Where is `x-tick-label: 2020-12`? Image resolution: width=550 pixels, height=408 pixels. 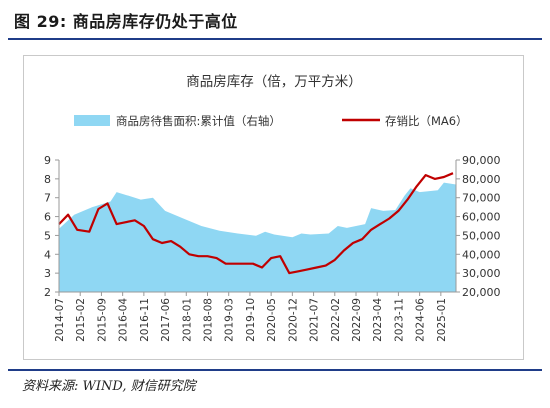
x-tick-label: 2020-12 is located at coordinates (293, 320).